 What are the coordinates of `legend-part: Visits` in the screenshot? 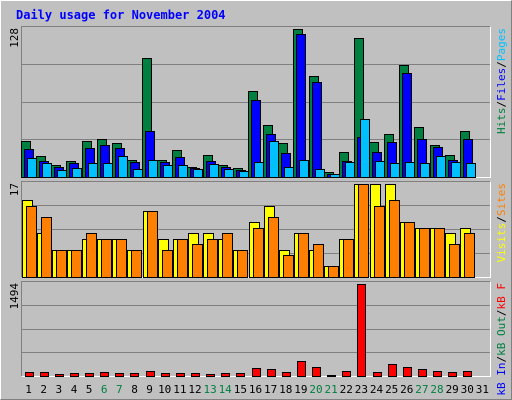 It's located at (501, 243).